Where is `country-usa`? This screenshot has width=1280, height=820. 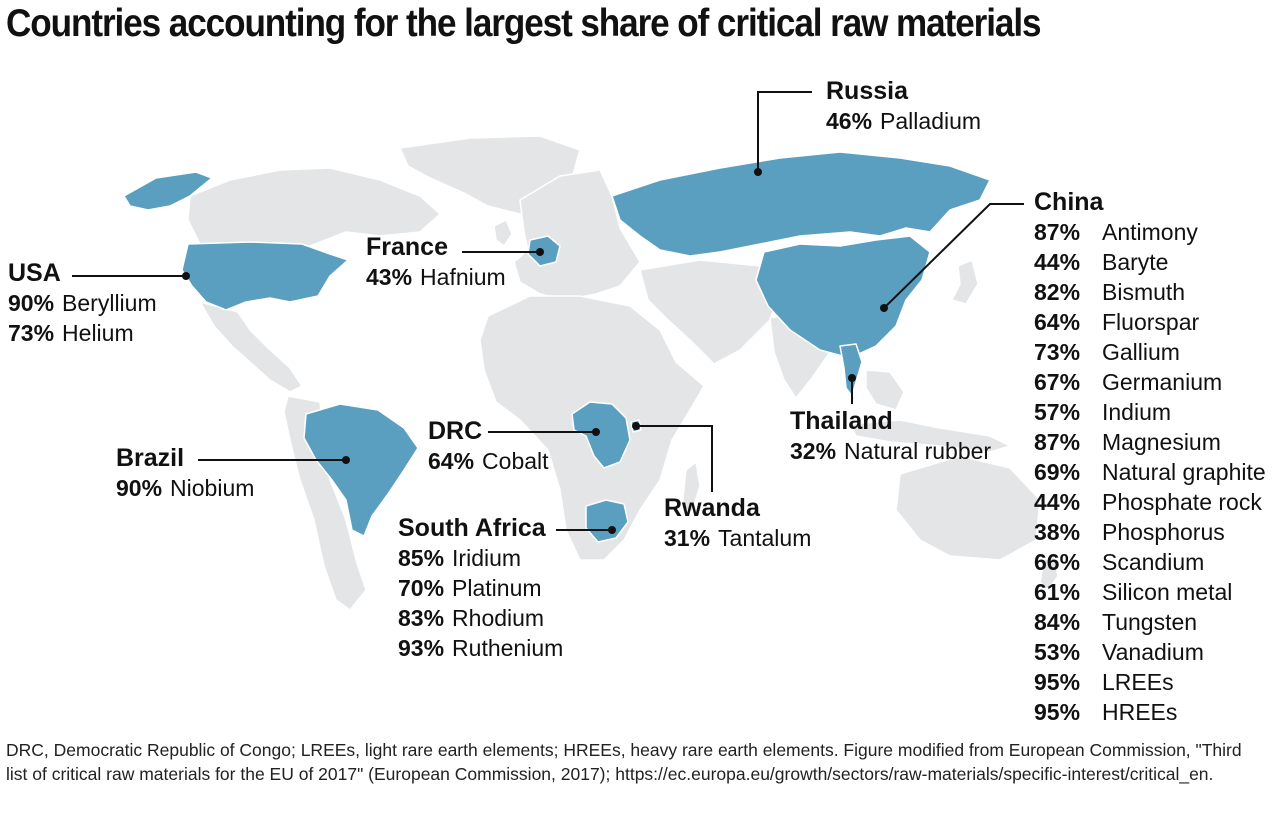 country-usa is located at coordinates (265, 276).